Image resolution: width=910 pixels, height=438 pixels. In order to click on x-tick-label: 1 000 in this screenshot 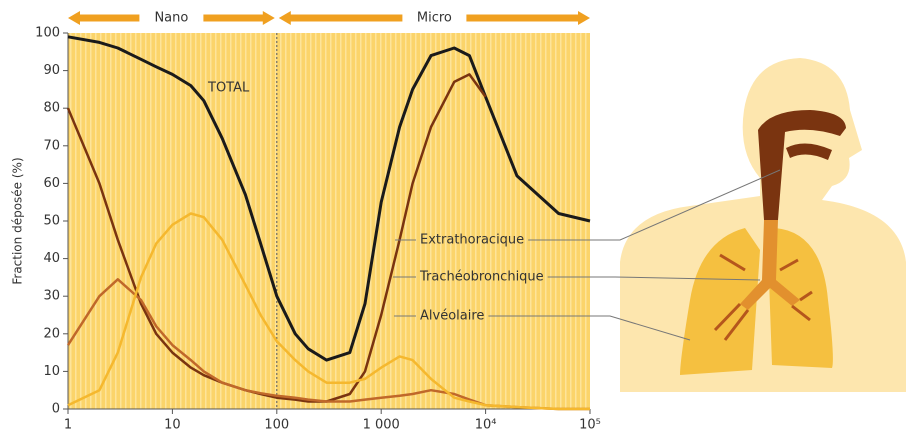, I will do `click(381, 425)`.